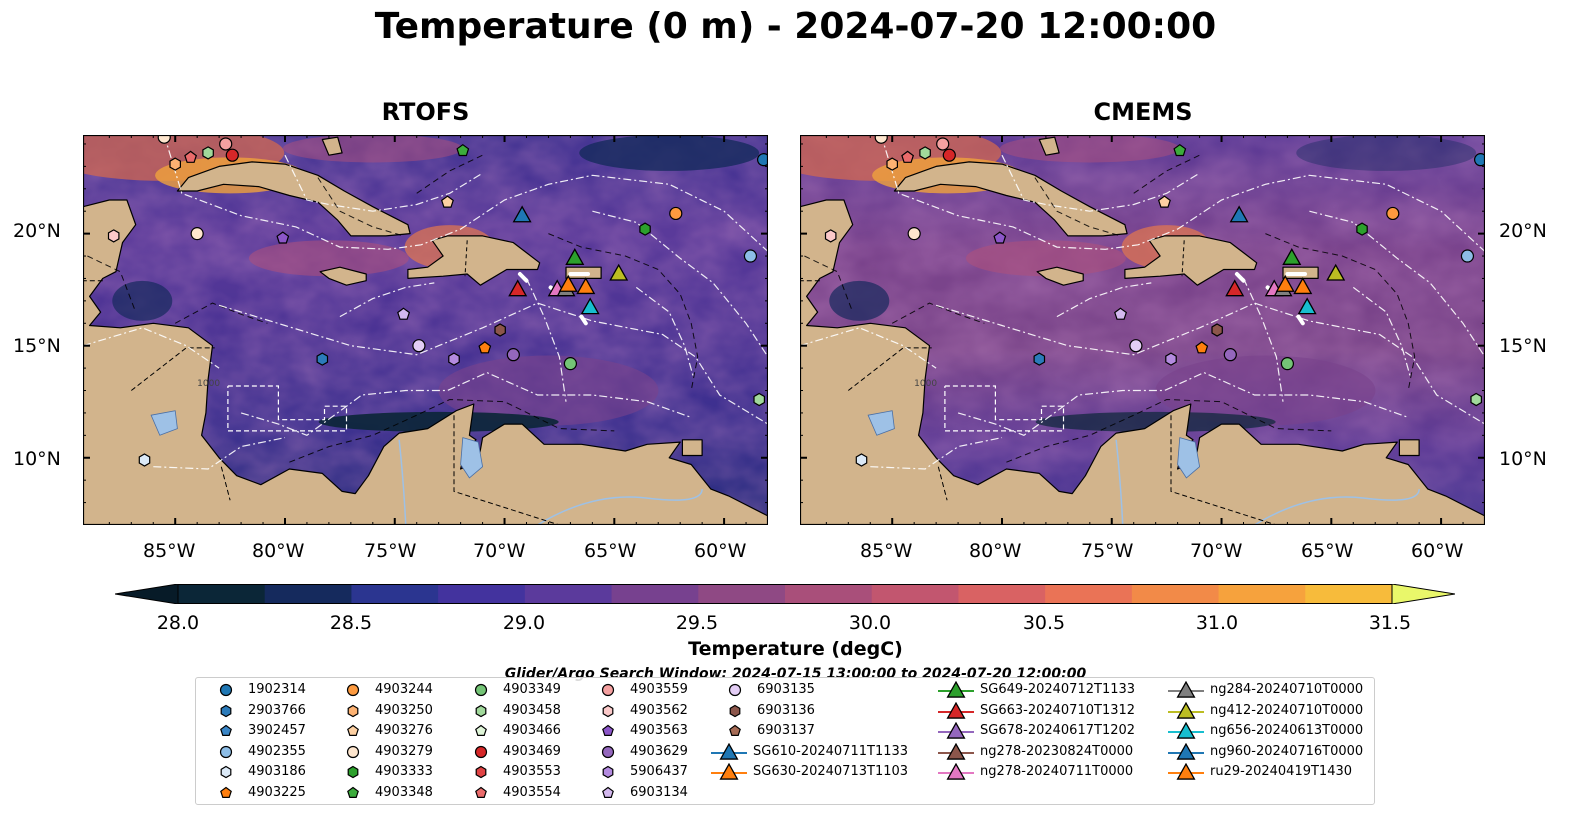 The image size is (1591, 829). I want to click on legend-label: 4903250, so click(404, 710).